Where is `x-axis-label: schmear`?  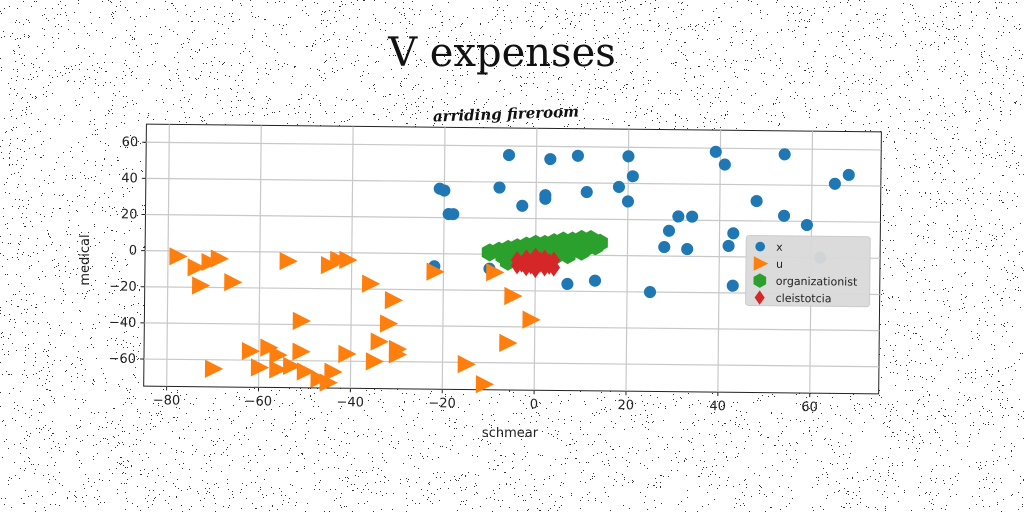
x-axis-label: schmear is located at coordinates (510, 433).